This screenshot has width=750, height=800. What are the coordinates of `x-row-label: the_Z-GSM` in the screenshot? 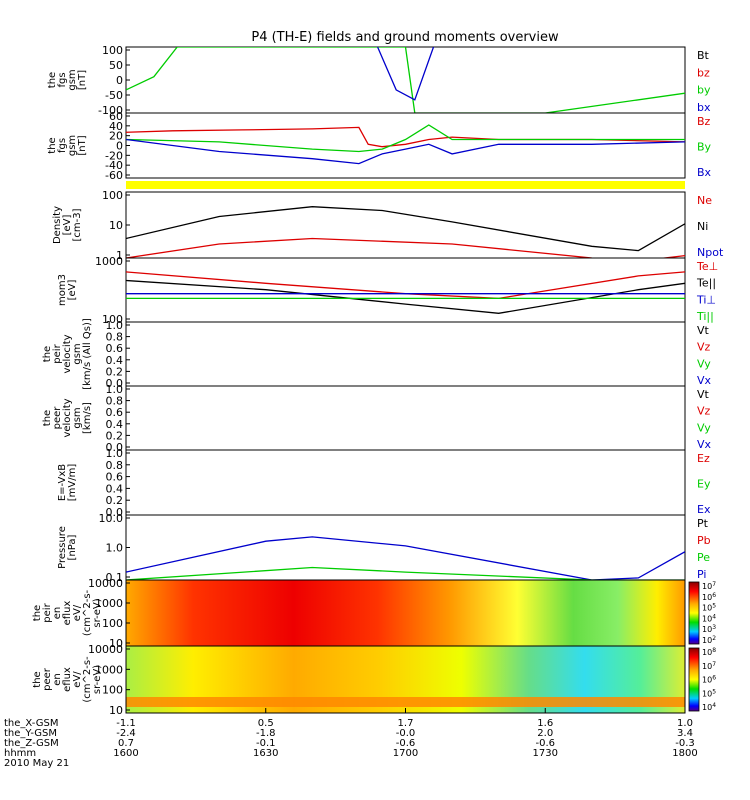 It's located at (31, 743).